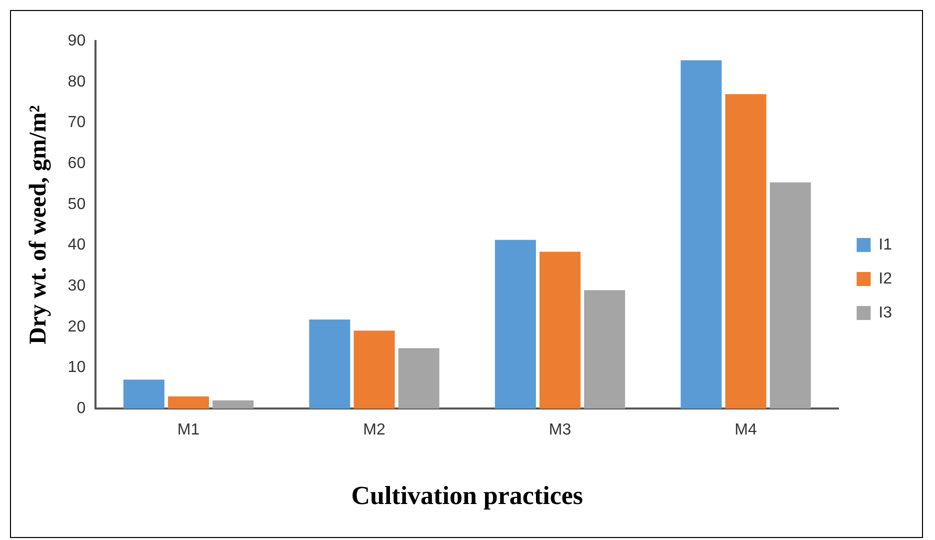  Describe the element at coordinates (77, 245) in the screenshot. I see `y-tick-label: 40` at that location.